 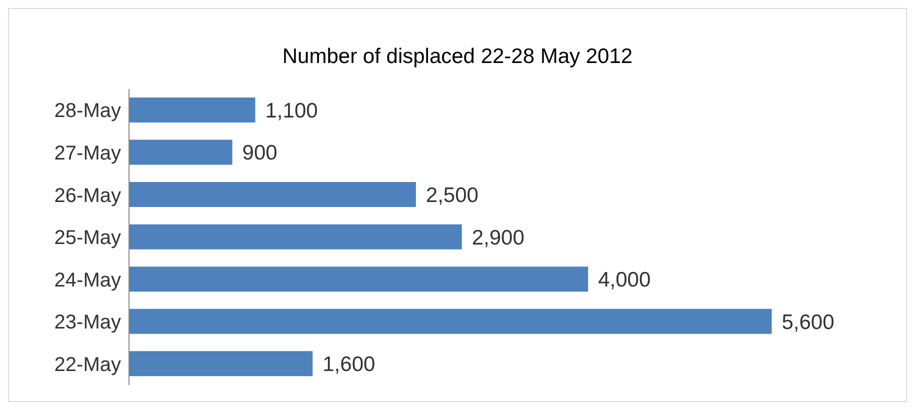 What do you see at coordinates (291, 110) in the screenshot?
I see `data-label: 1,100` at bounding box center [291, 110].